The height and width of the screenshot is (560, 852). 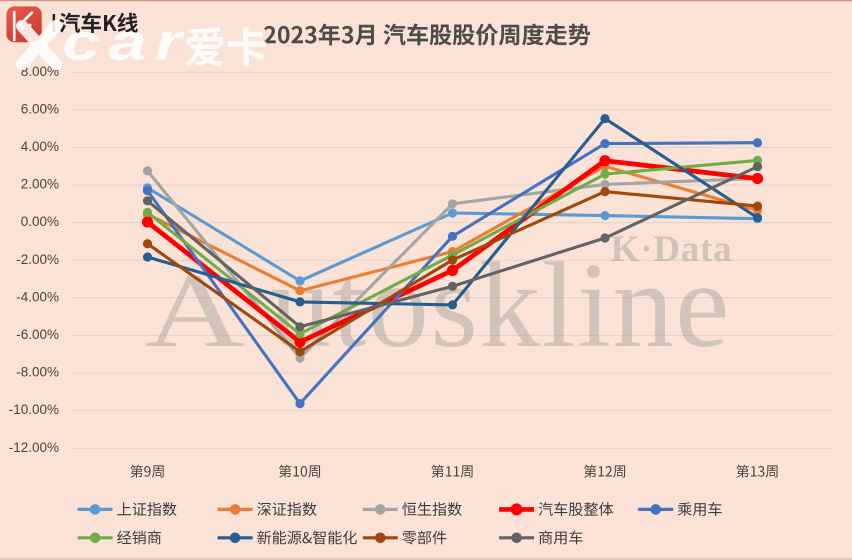 What do you see at coordinates (126, 41) in the screenshot?
I see `svg-text: car` at bounding box center [126, 41].